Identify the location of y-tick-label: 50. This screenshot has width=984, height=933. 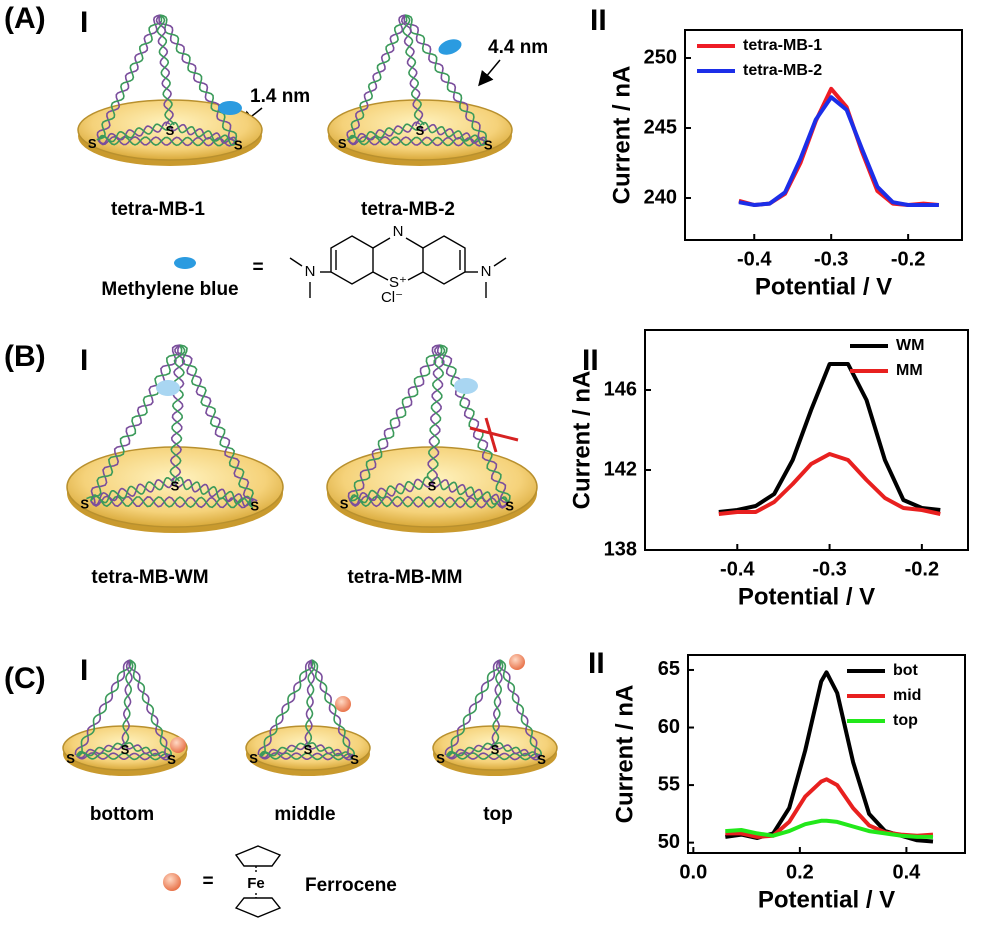
(669, 842).